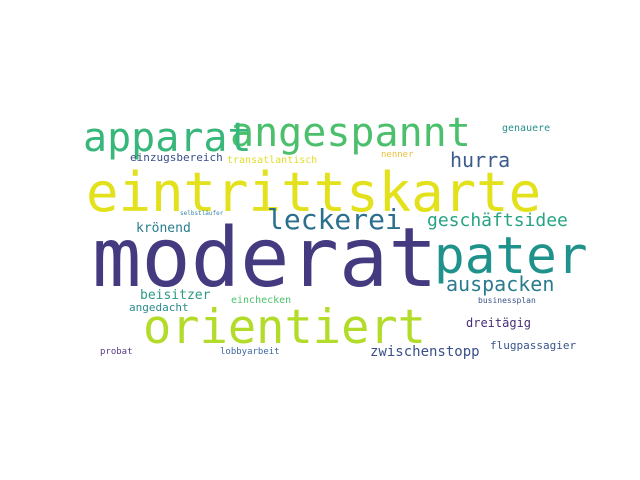 This screenshot has width=640, height=480. What do you see at coordinates (480, 160) in the screenshot?
I see `word-hurra: hurra` at bounding box center [480, 160].